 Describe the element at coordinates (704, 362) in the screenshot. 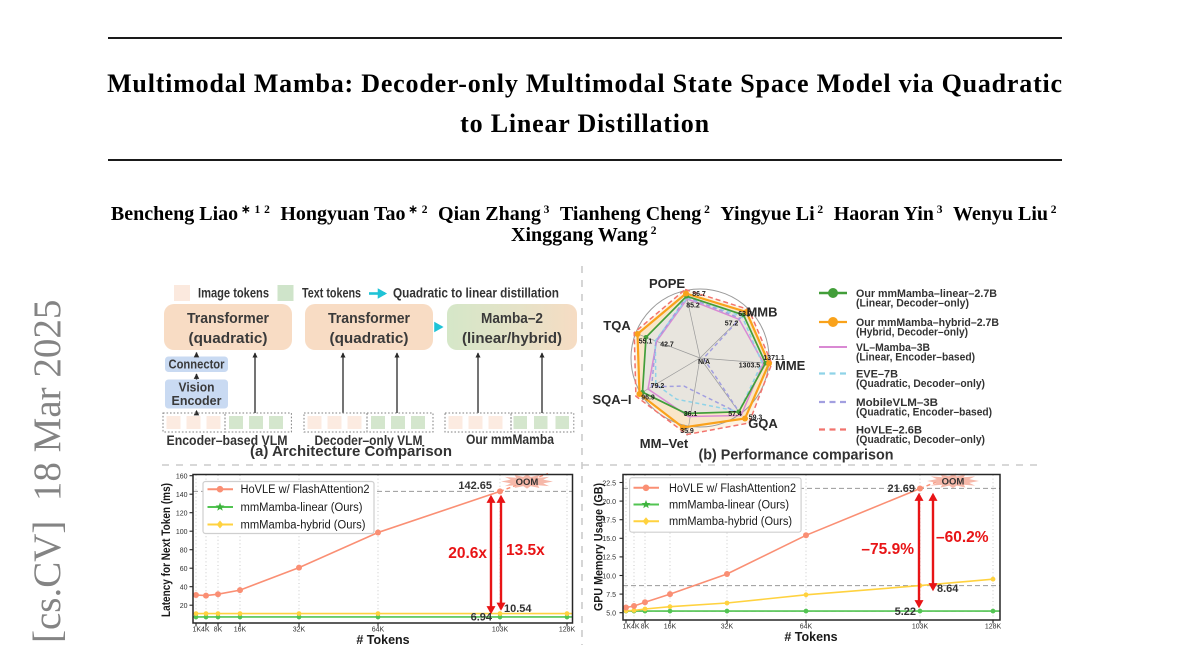

I see `svg-text: N/A` at that location.